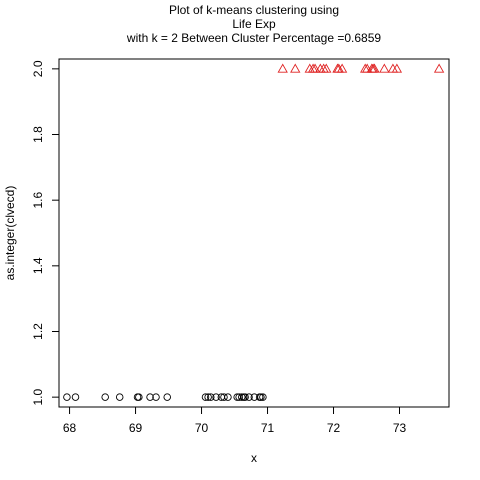  Describe the element at coordinates (38, 68) in the screenshot. I see `y-tick-label: 2.0` at that location.